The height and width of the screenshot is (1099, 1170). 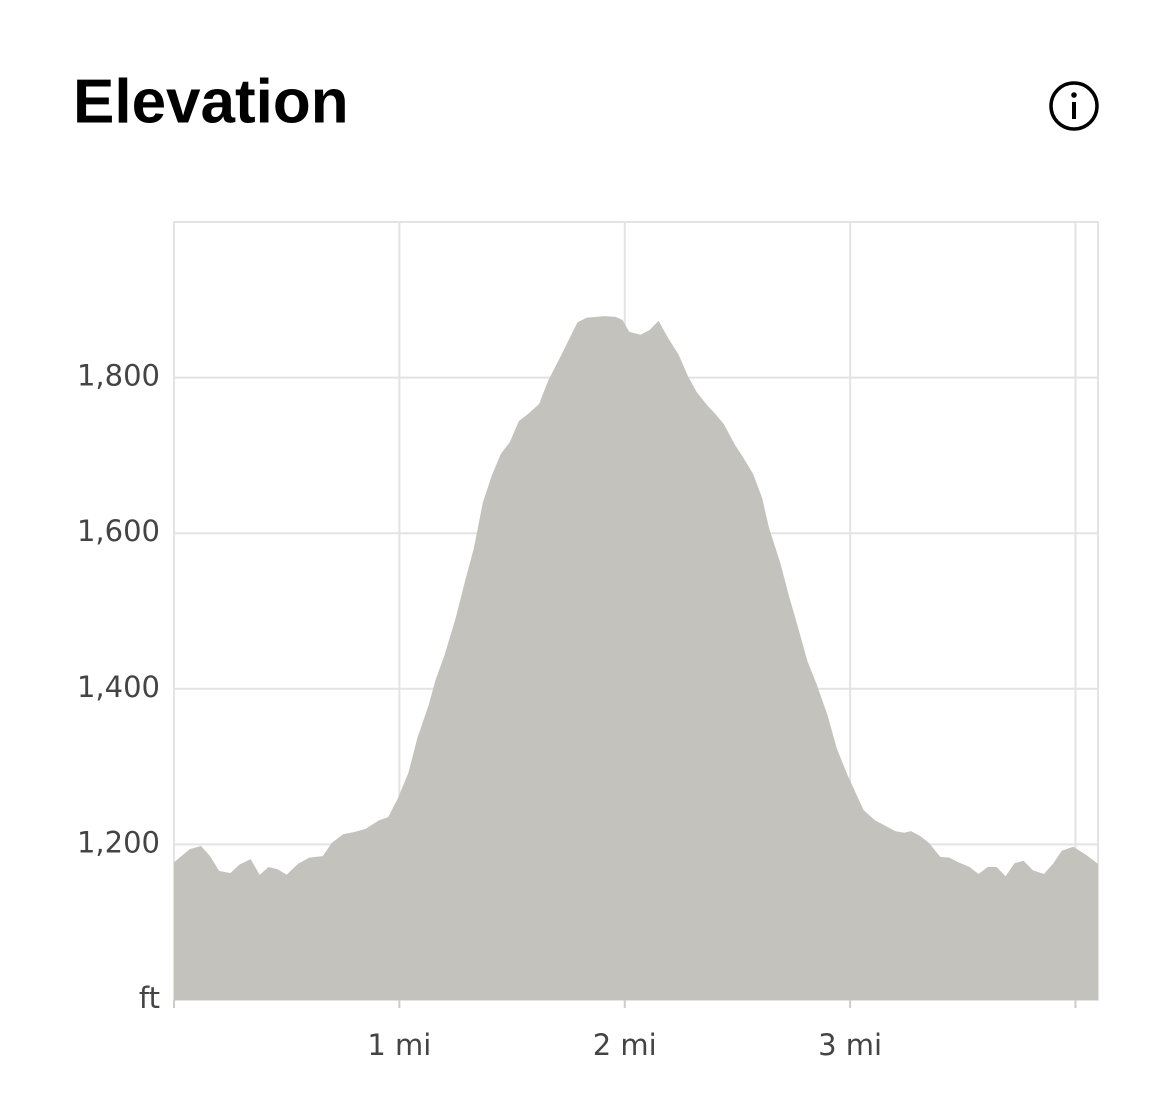 What do you see at coordinates (118, 531) in the screenshot?
I see `y-tick-label: 1,600` at bounding box center [118, 531].